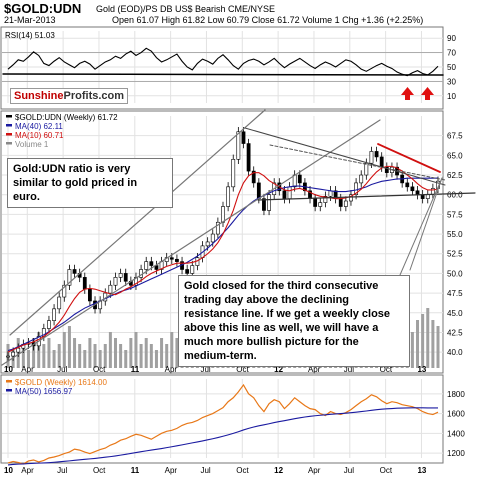 The width and height of the screenshot is (480, 480). What do you see at coordinates (451, 67) in the screenshot?
I see `rsi-y-tick-label: 50` at bounding box center [451, 67].